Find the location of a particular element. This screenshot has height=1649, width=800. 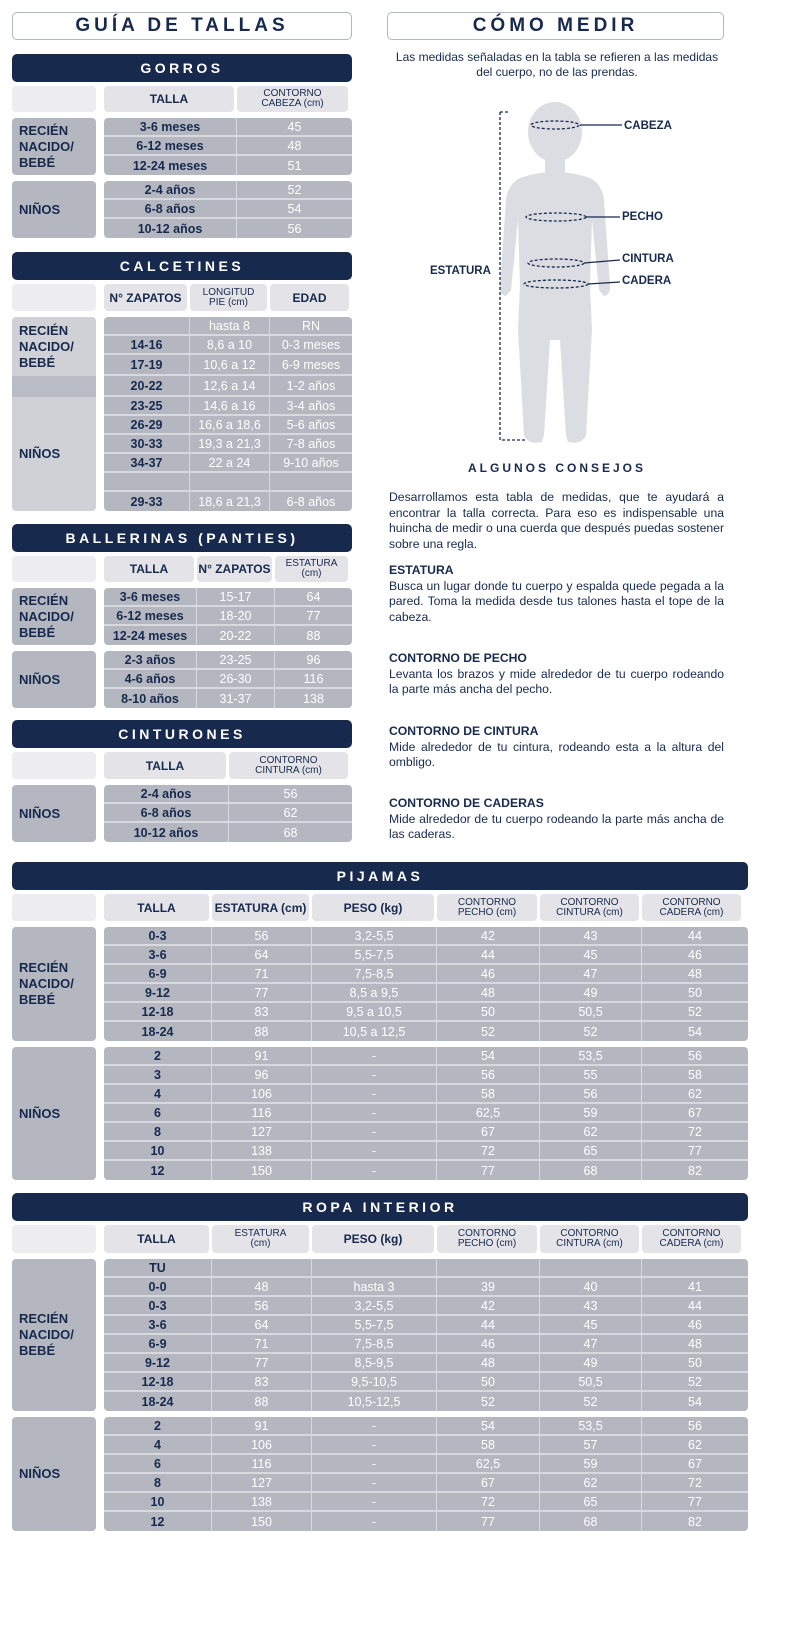

value-cell: 39 is located at coordinates (488, 1286).